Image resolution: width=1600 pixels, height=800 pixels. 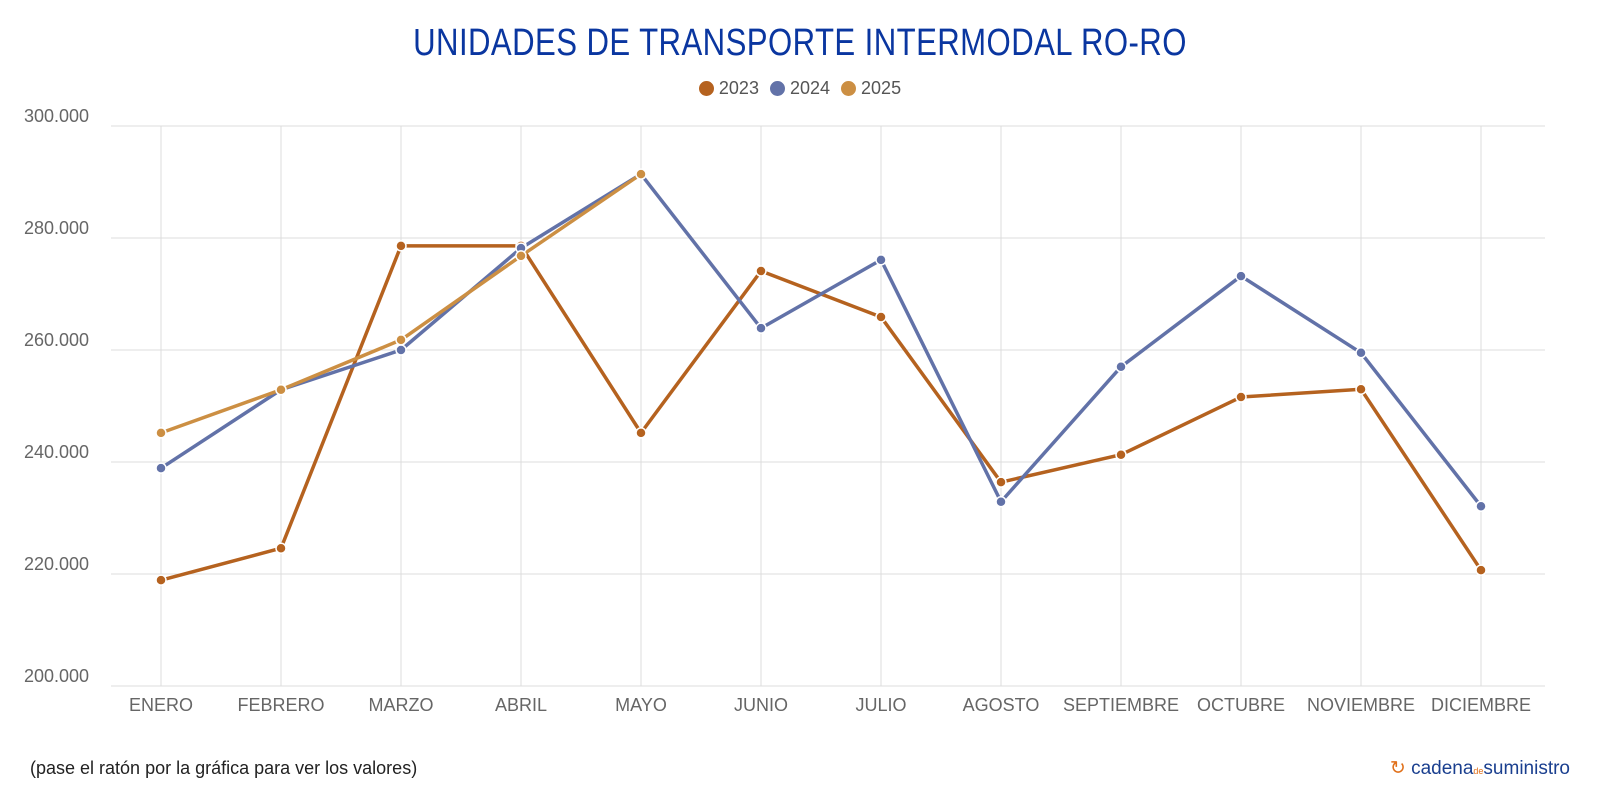 I want to click on legend-item-2024: 2024, so click(x=800, y=88).